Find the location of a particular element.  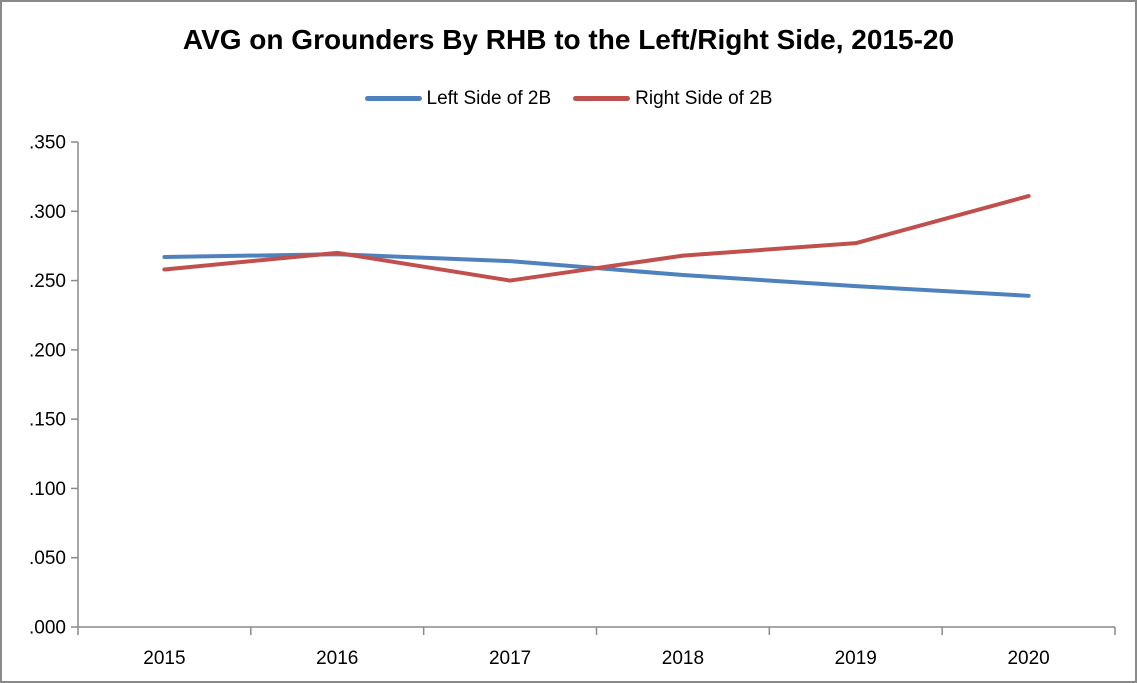

x-tick-label: 2017 is located at coordinates (510, 658).